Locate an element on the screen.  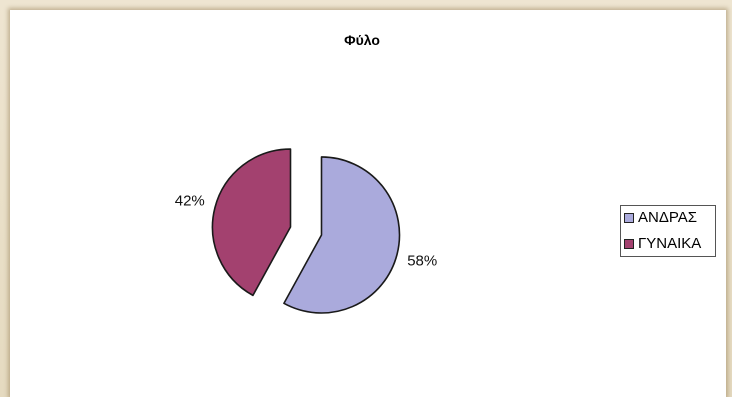
legend: ΑΝΔΡΑΣ ΓΥΝΑΙΚΑ is located at coordinates (668, 231).